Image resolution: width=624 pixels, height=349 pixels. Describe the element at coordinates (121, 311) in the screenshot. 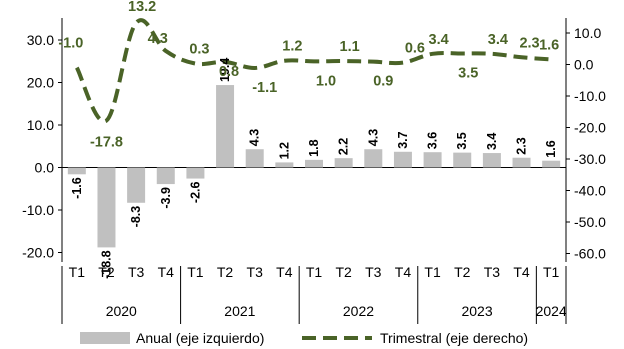

I see `group-label: 2020` at that location.